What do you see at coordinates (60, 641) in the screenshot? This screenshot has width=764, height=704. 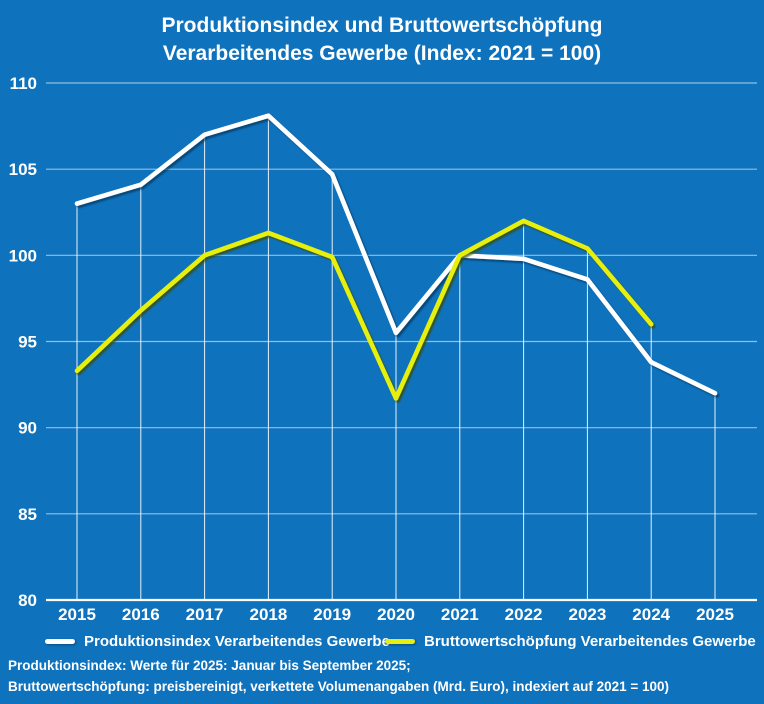 I see `legend-line-swatch-white-icon` at bounding box center [60, 641].